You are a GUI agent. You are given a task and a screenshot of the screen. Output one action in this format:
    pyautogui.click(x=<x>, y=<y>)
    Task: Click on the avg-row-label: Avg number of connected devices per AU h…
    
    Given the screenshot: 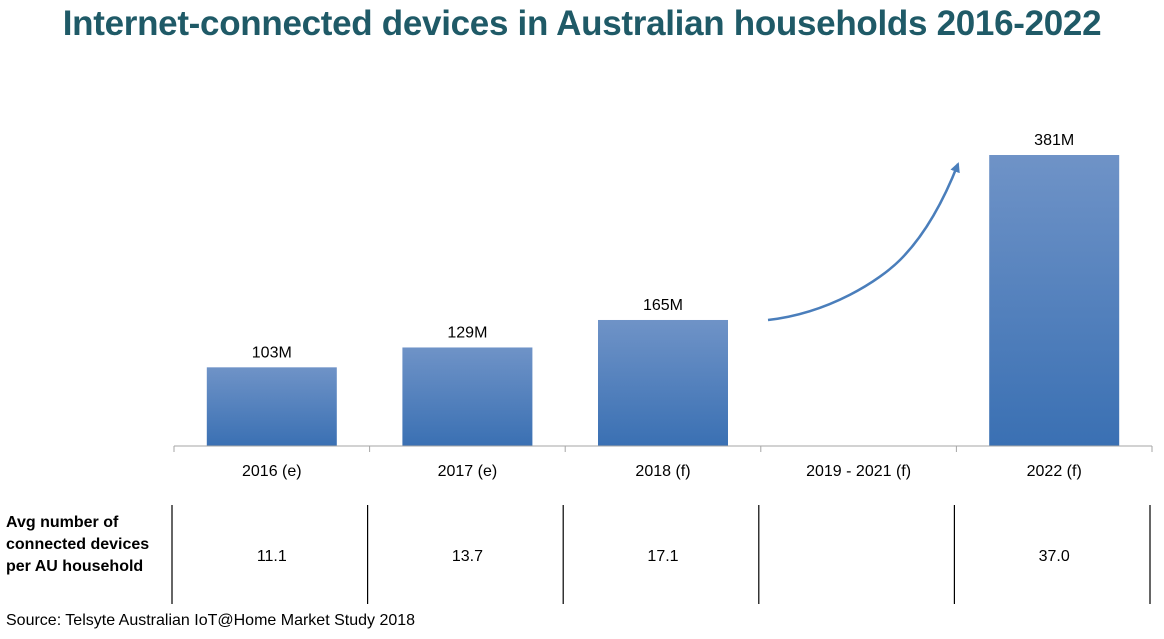 What is the action you would take?
    pyautogui.click(x=78, y=544)
    